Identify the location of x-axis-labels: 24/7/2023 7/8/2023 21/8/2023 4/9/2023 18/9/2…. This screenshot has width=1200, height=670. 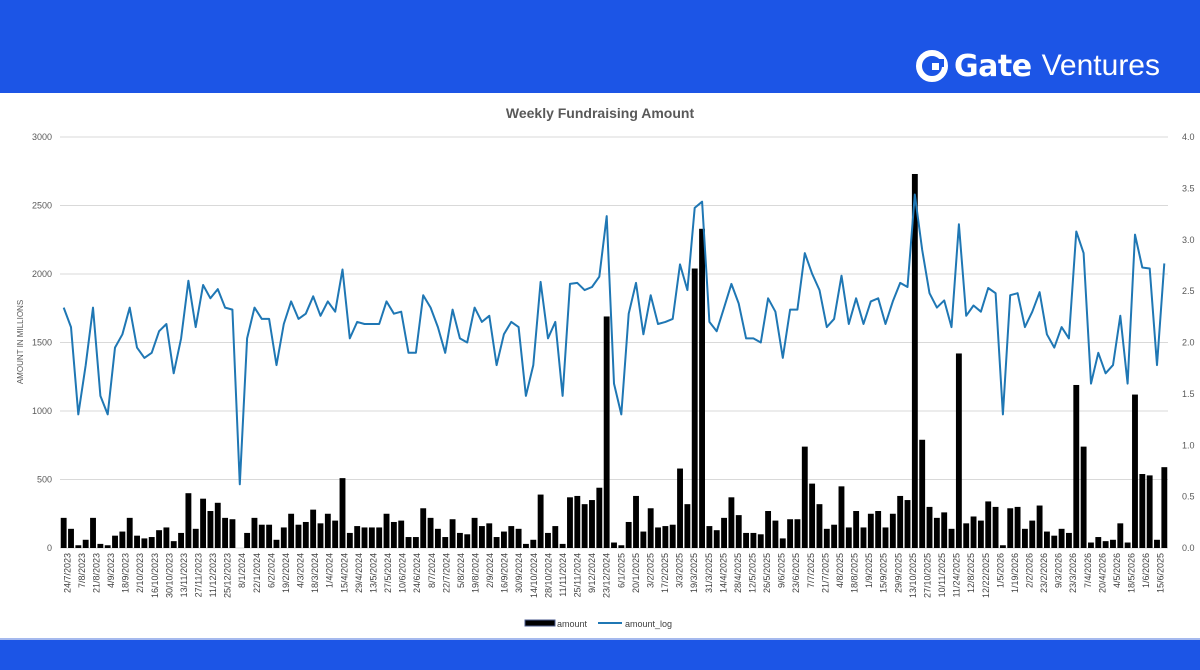
(613, 575).